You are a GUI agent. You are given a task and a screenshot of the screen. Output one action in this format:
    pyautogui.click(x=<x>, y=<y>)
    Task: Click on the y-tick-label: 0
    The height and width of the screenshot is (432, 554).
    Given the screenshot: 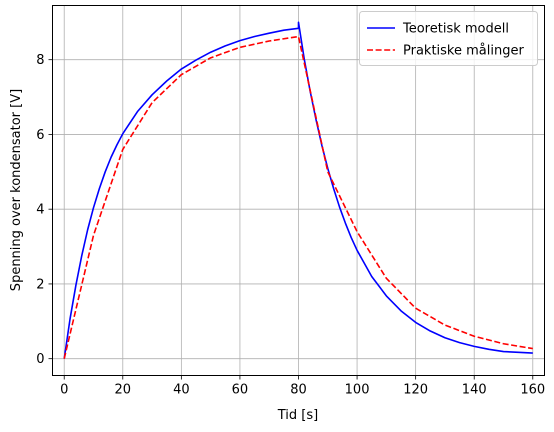 What is the action you would take?
    pyautogui.click(x=40, y=359)
    